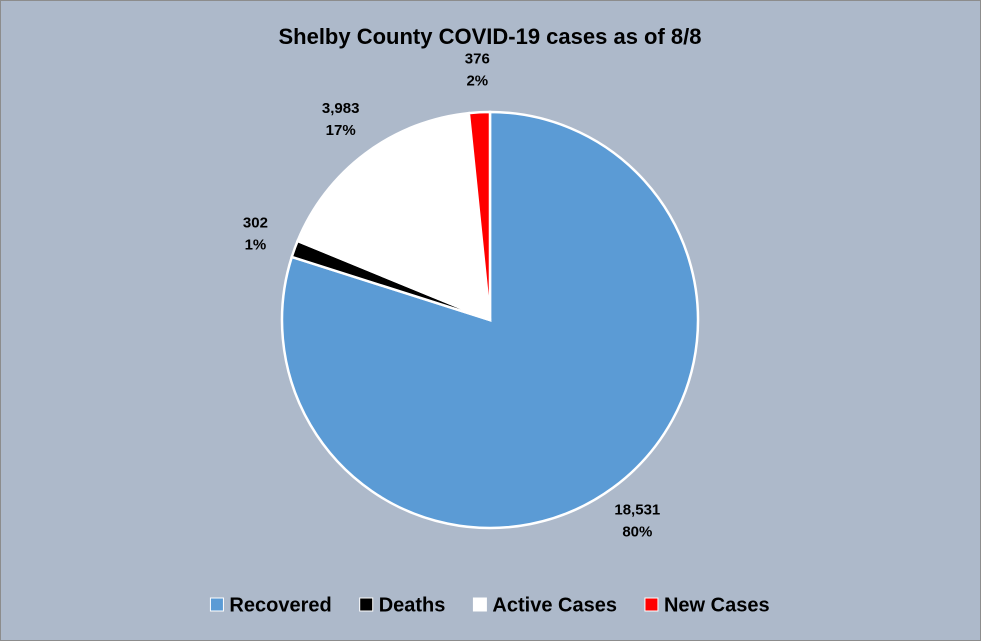 The width and height of the screenshot is (981, 641). What do you see at coordinates (256, 245) in the screenshot?
I see `percent-label: 1%` at bounding box center [256, 245].